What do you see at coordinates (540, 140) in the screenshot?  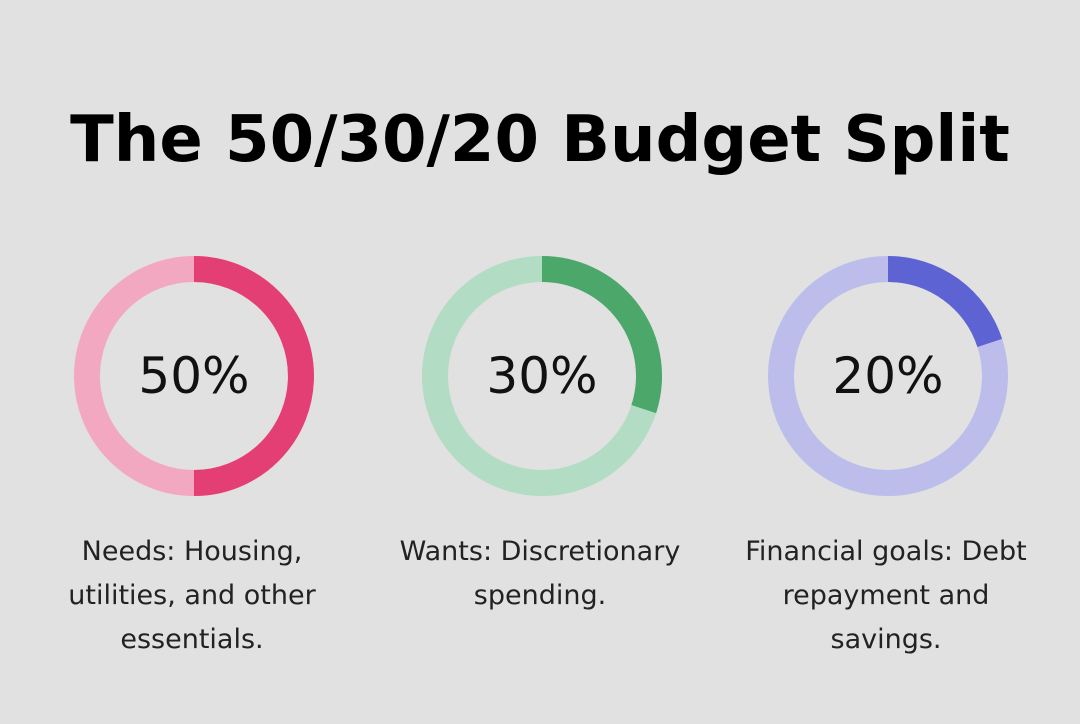 I see `page-title: The 50/30/20 Budget Split` at bounding box center [540, 140].